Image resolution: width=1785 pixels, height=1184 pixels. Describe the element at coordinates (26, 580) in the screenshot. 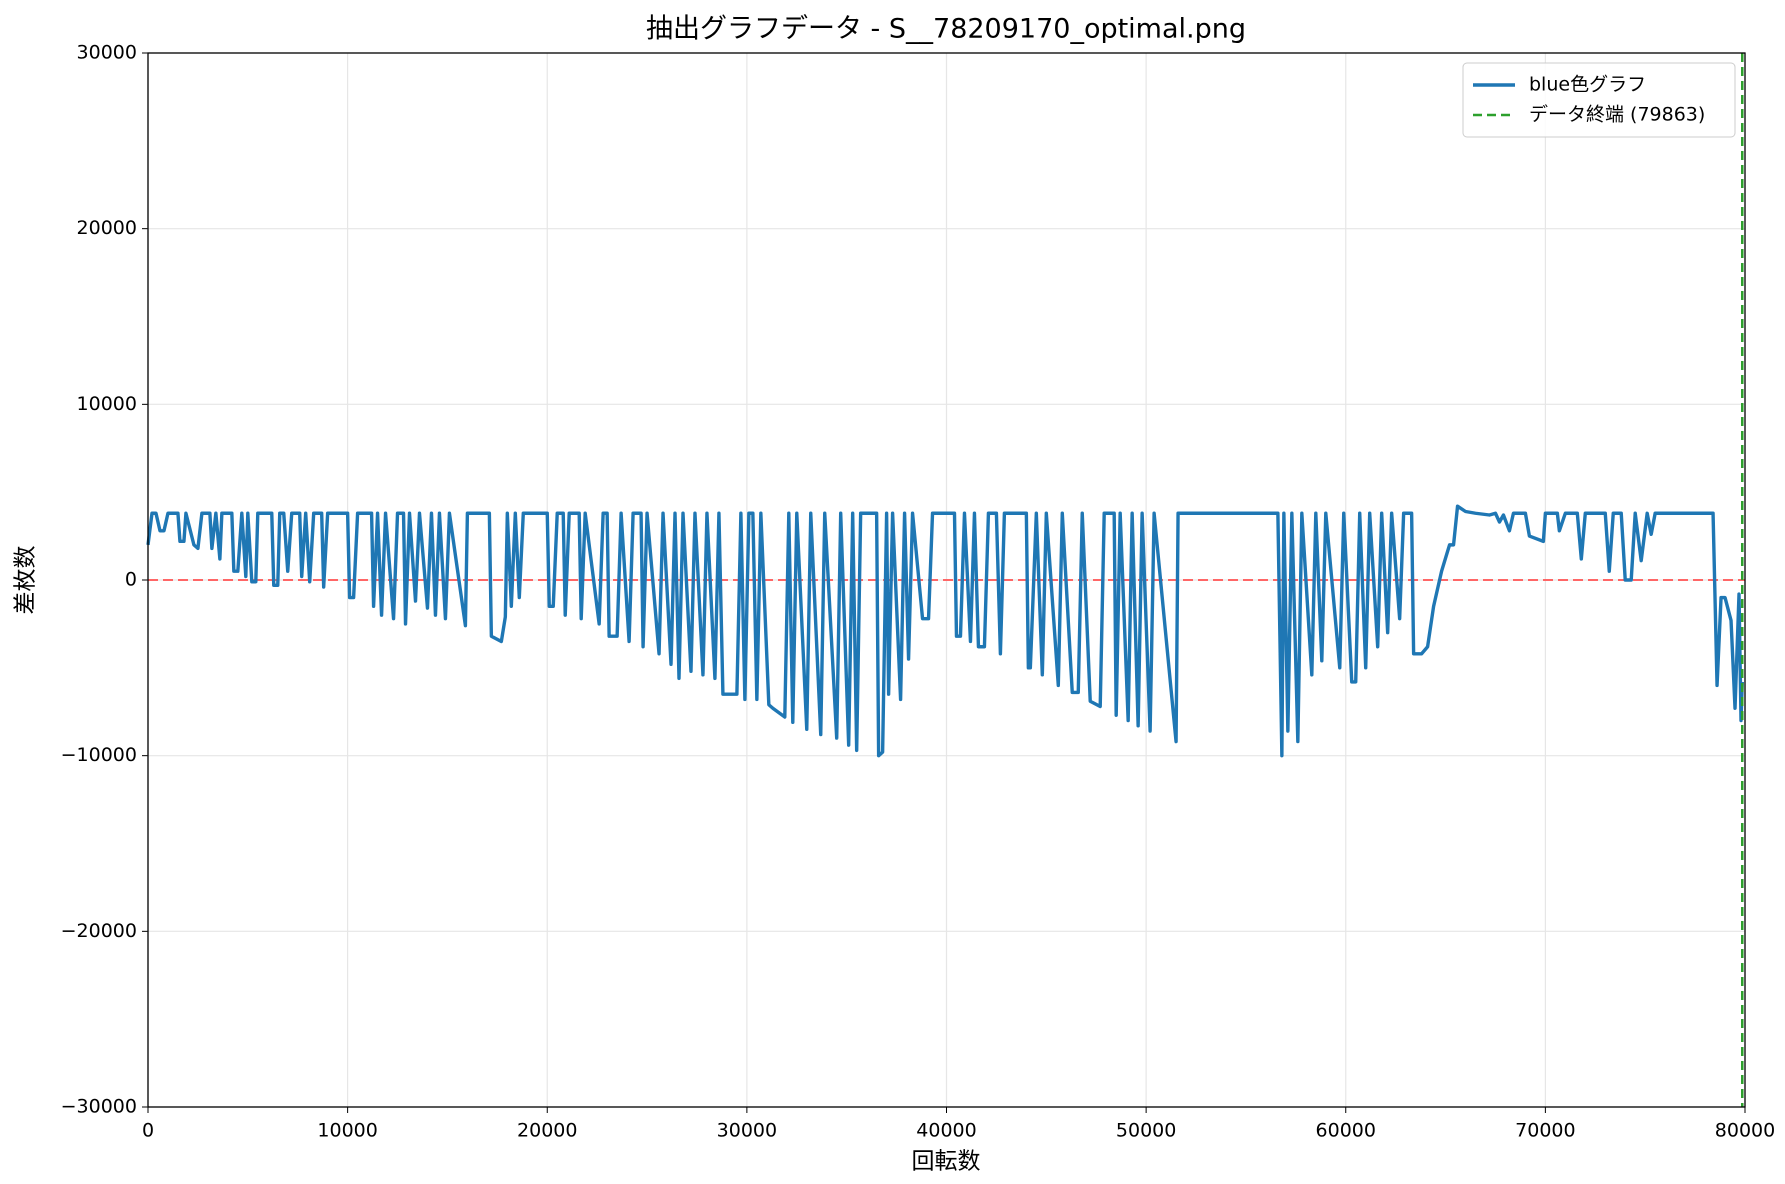

I see `y-axis-label: 差枚数` at that location.